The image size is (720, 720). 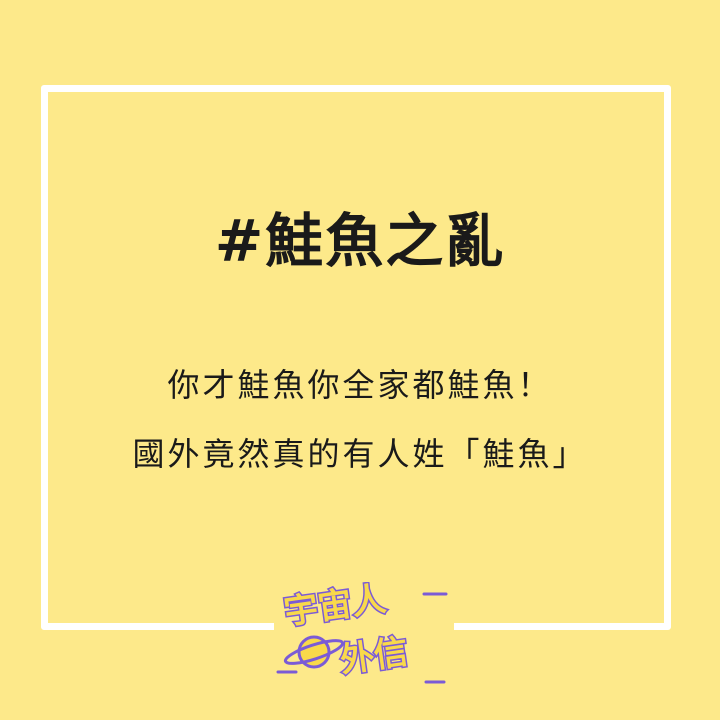 What do you see at coordinates (374, 656) in the screenshot?
I see `logo-text-line-2: 外信` at bounding box center [374, 656].